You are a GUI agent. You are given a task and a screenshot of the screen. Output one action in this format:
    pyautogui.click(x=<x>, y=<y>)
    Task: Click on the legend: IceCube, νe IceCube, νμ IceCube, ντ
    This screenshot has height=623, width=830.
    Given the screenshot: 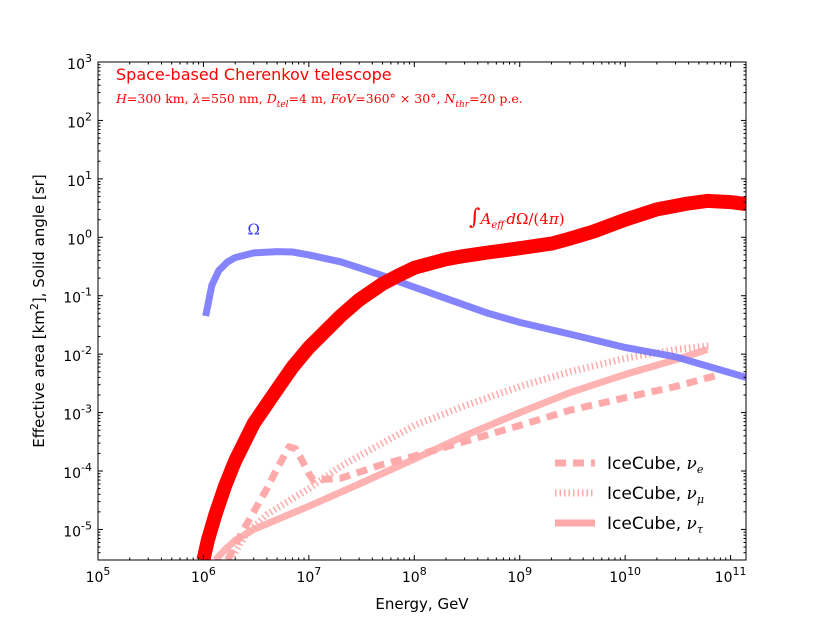 What is the action you would take?
    pyautogui.click(x=629, y=495)
    